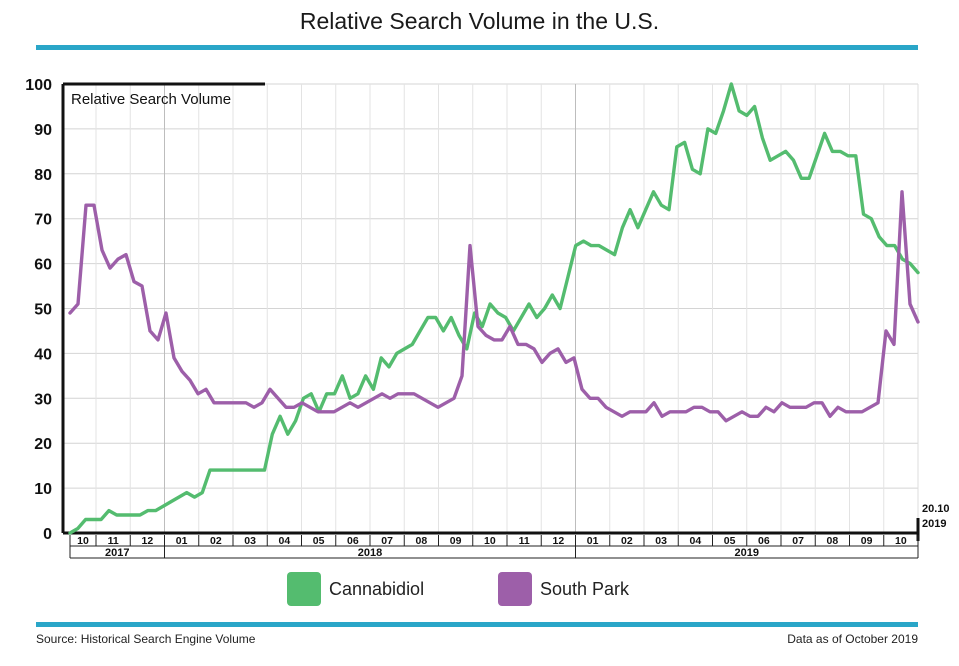 This screenshot has height=666, width=959. What do you see at coordinates (47, 534) in the screenshot?
I see `y-tick-label: 0` at bounding box center [47, 534].